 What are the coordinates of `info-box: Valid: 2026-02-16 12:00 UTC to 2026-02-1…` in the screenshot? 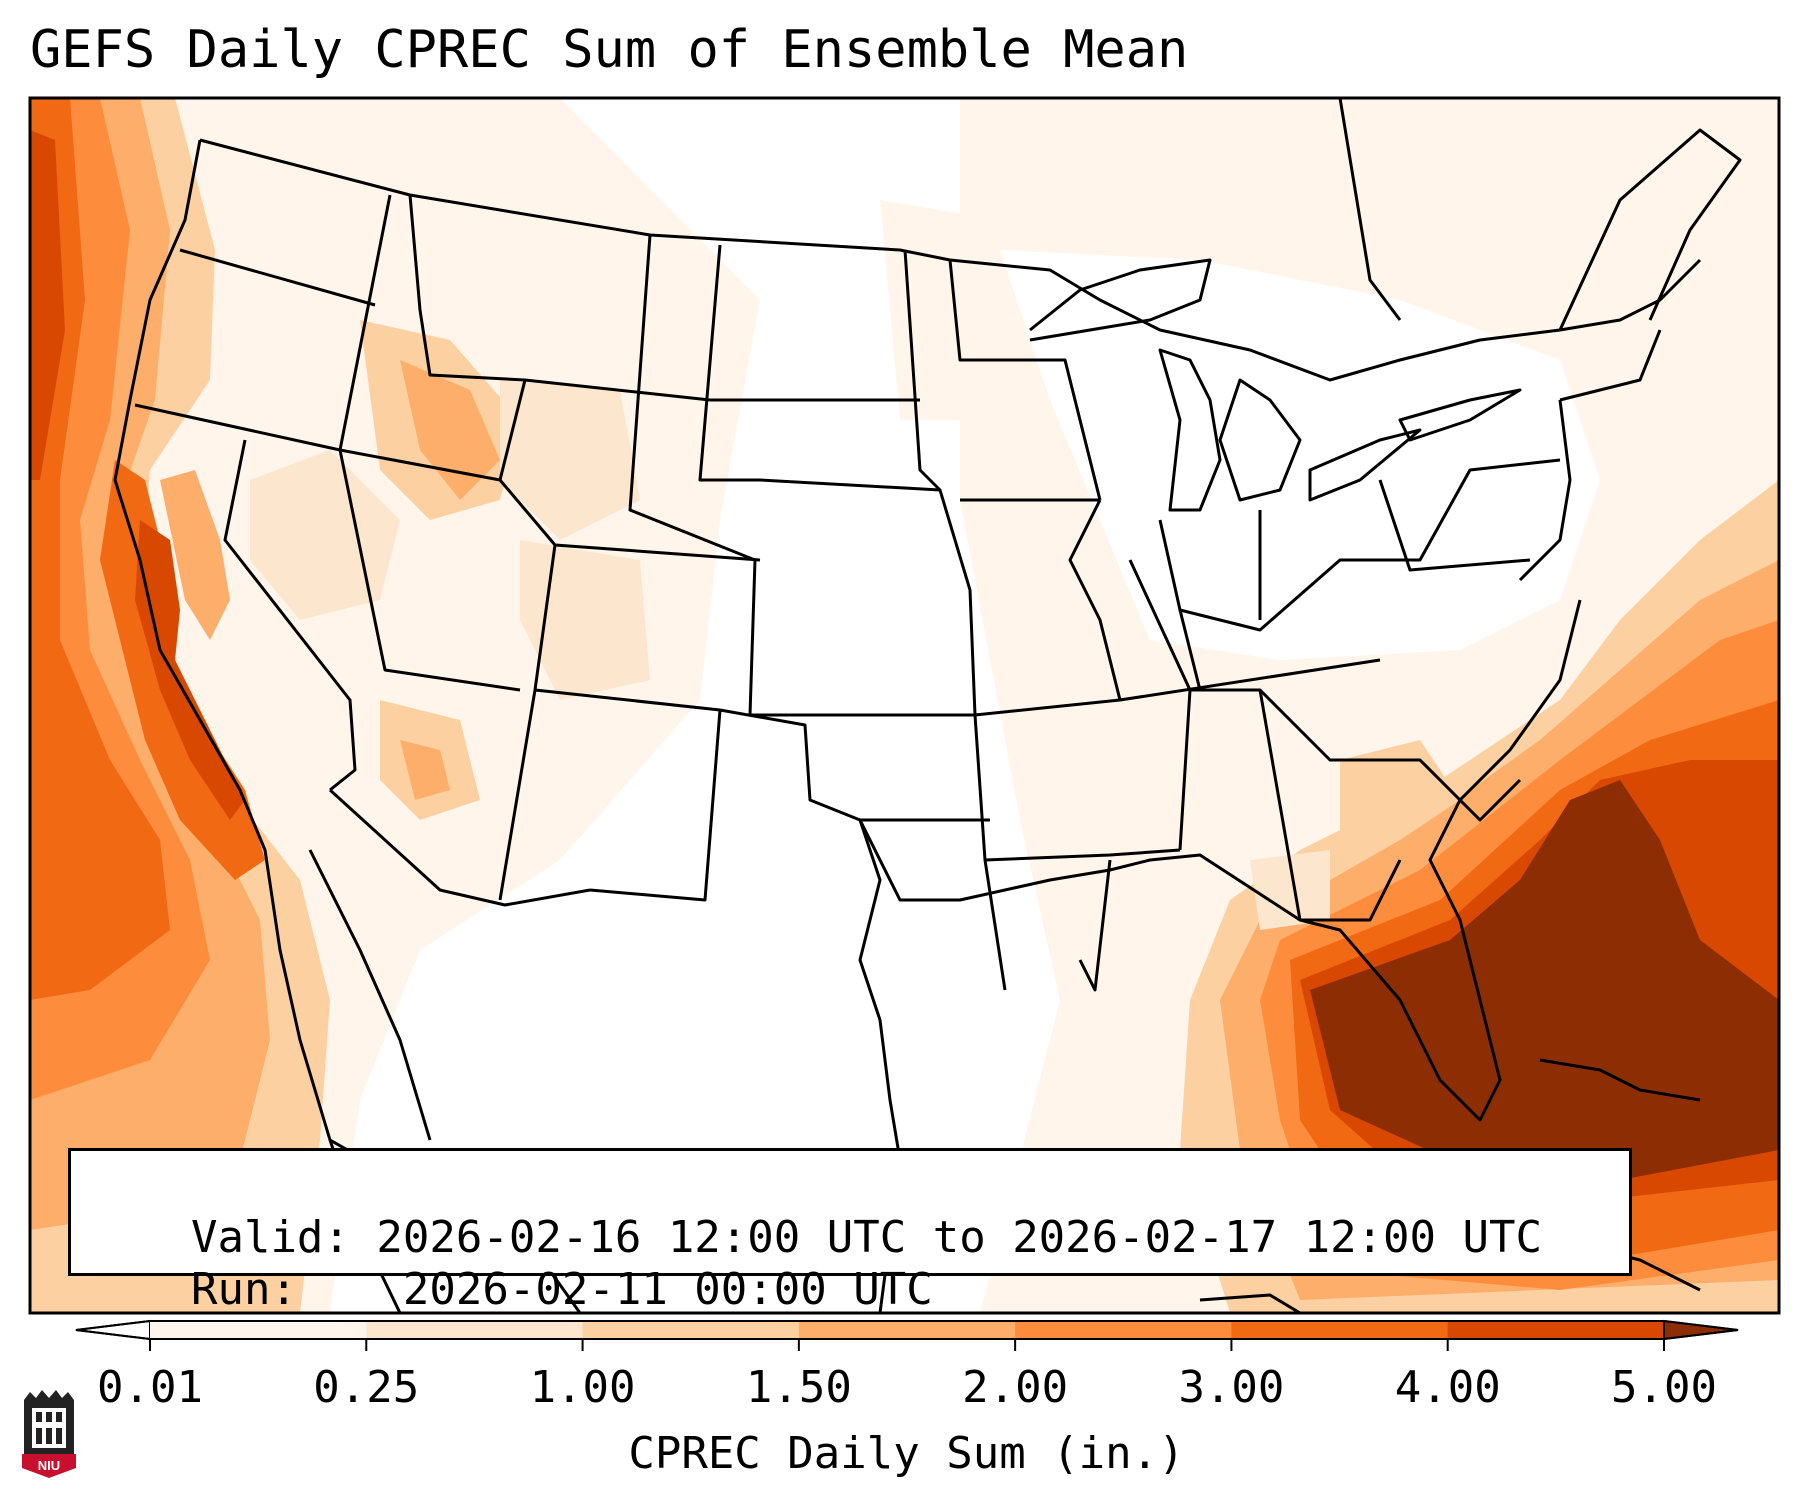 It's located at (850, 1231).